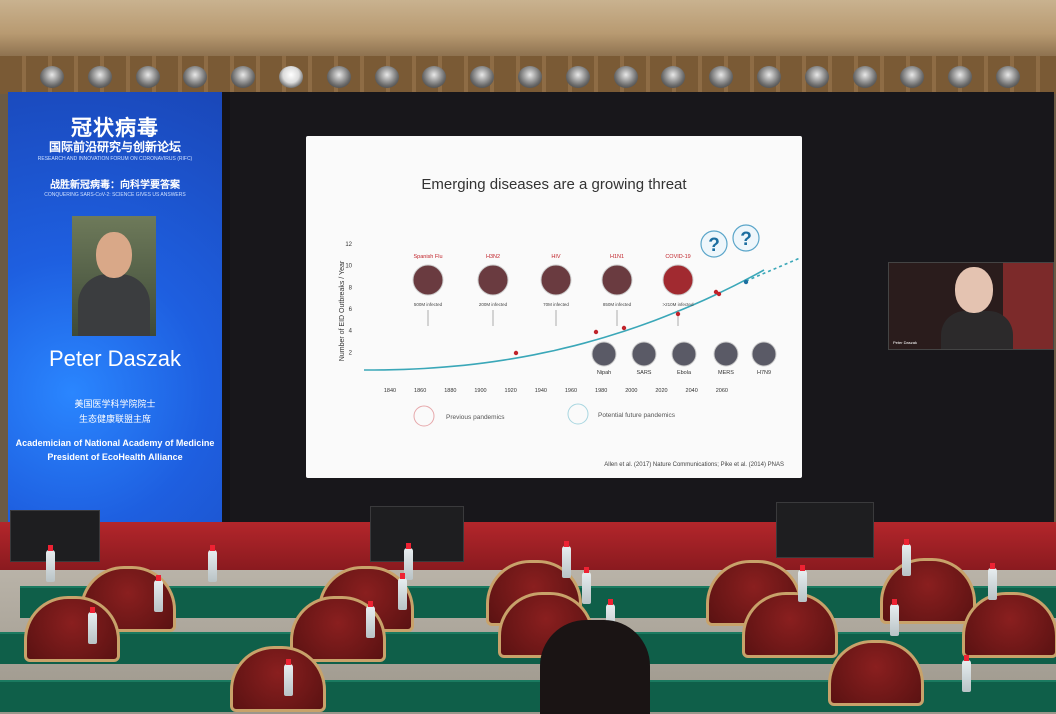  I want to click on outbreak-name: H7N9, so click(764, 373).